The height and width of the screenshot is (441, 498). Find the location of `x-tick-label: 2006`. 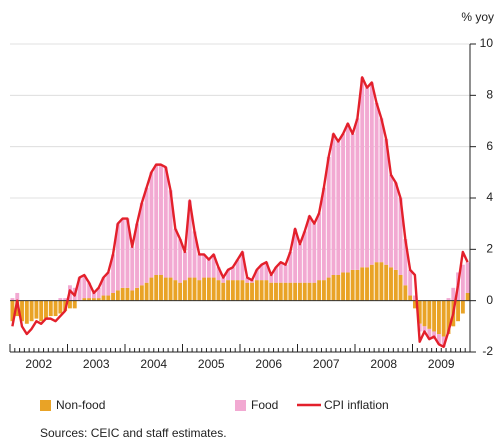

x-tick-label: 2006 is located at coordinates (268, 364).